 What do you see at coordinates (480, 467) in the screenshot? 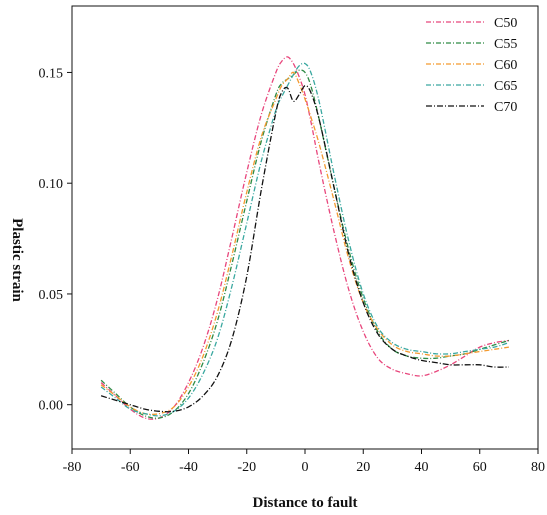
I see `x-tick-label: 60` at bounding box center [480, 467].